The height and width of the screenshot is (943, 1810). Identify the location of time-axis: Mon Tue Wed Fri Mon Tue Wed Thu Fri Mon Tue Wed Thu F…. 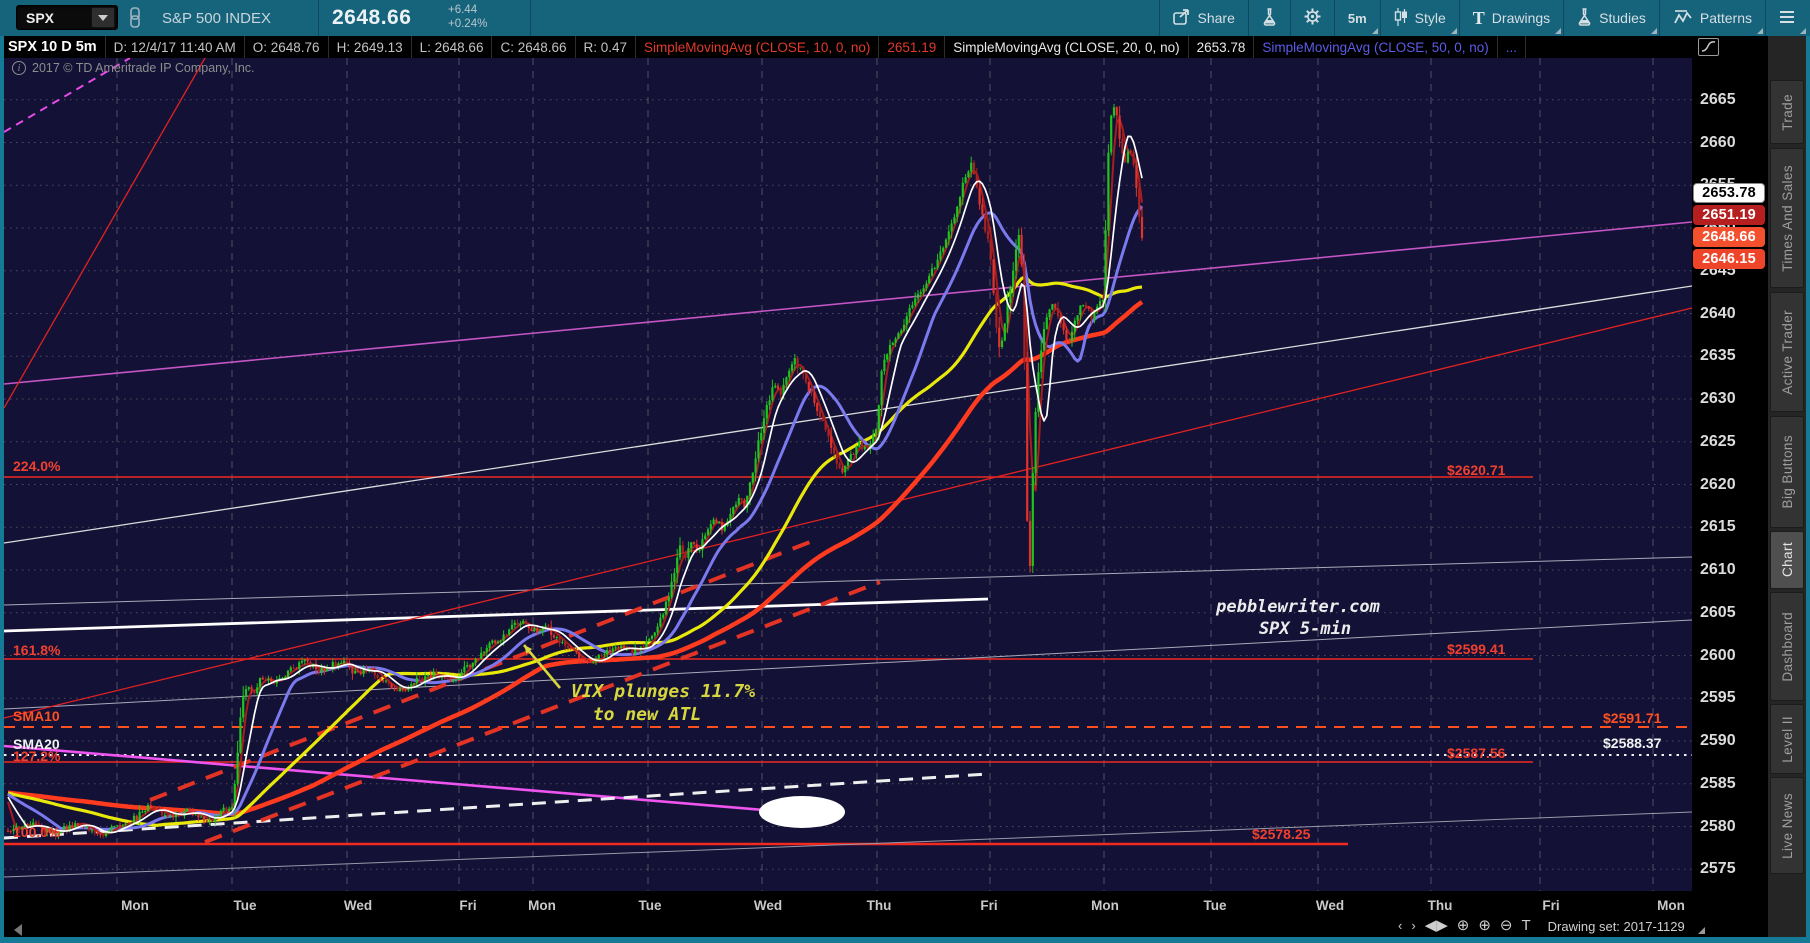
(848, 914).